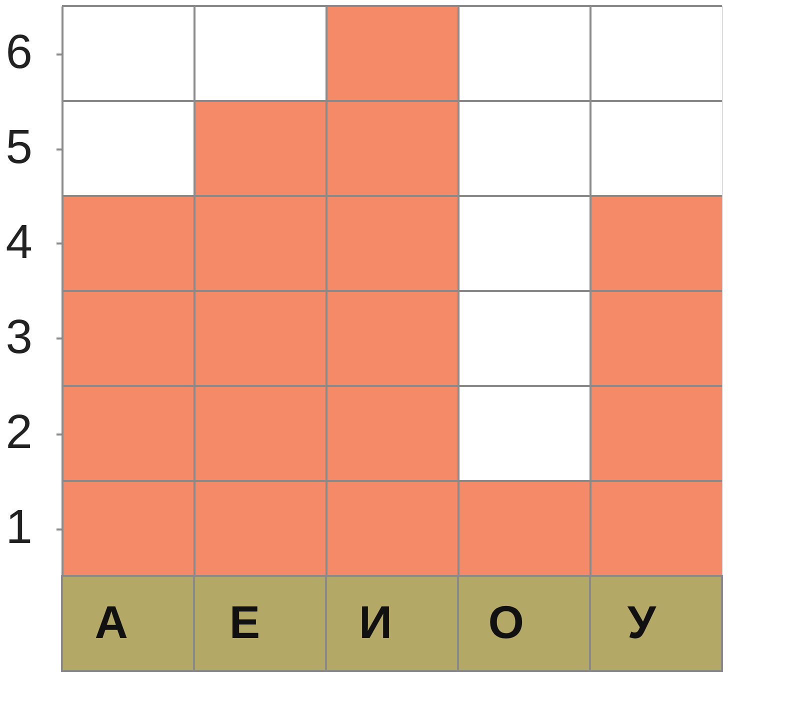 This screenshot has width=800, height=727. I want to click on x-tick-label: У, so click(642, 622).